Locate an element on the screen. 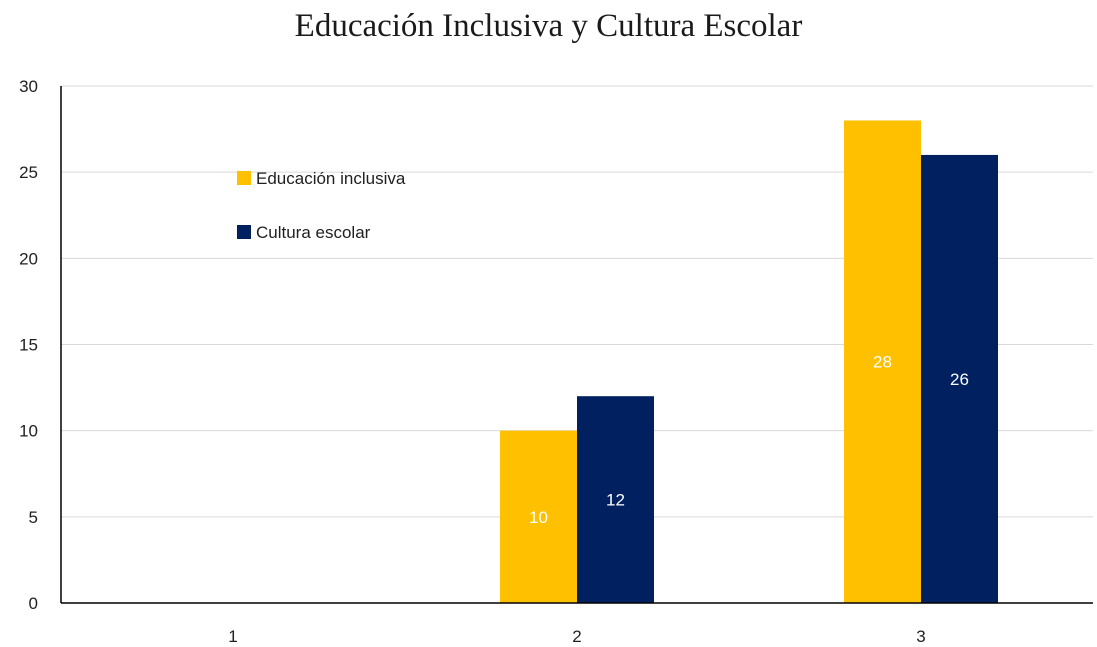 The width and height of the screenshot is (1097, 647). y-tick-label-15: 15 is located at coordinates (28, 345).